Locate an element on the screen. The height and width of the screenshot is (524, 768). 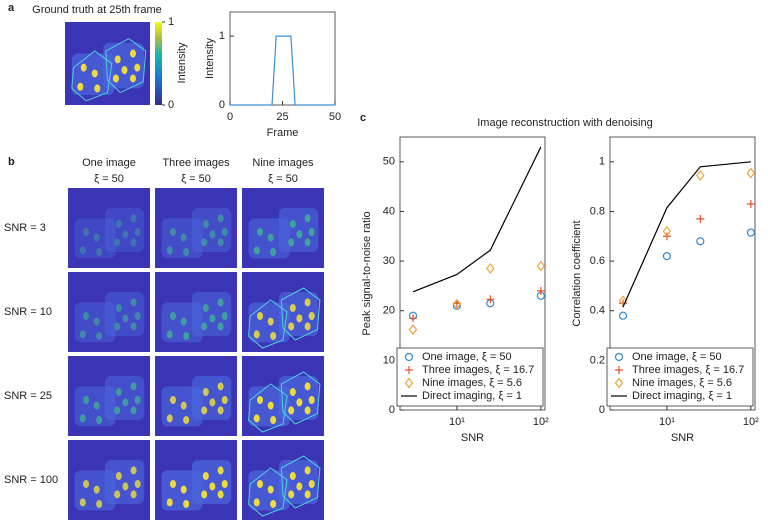
panel-label: b is located at coordinates (11, 162).